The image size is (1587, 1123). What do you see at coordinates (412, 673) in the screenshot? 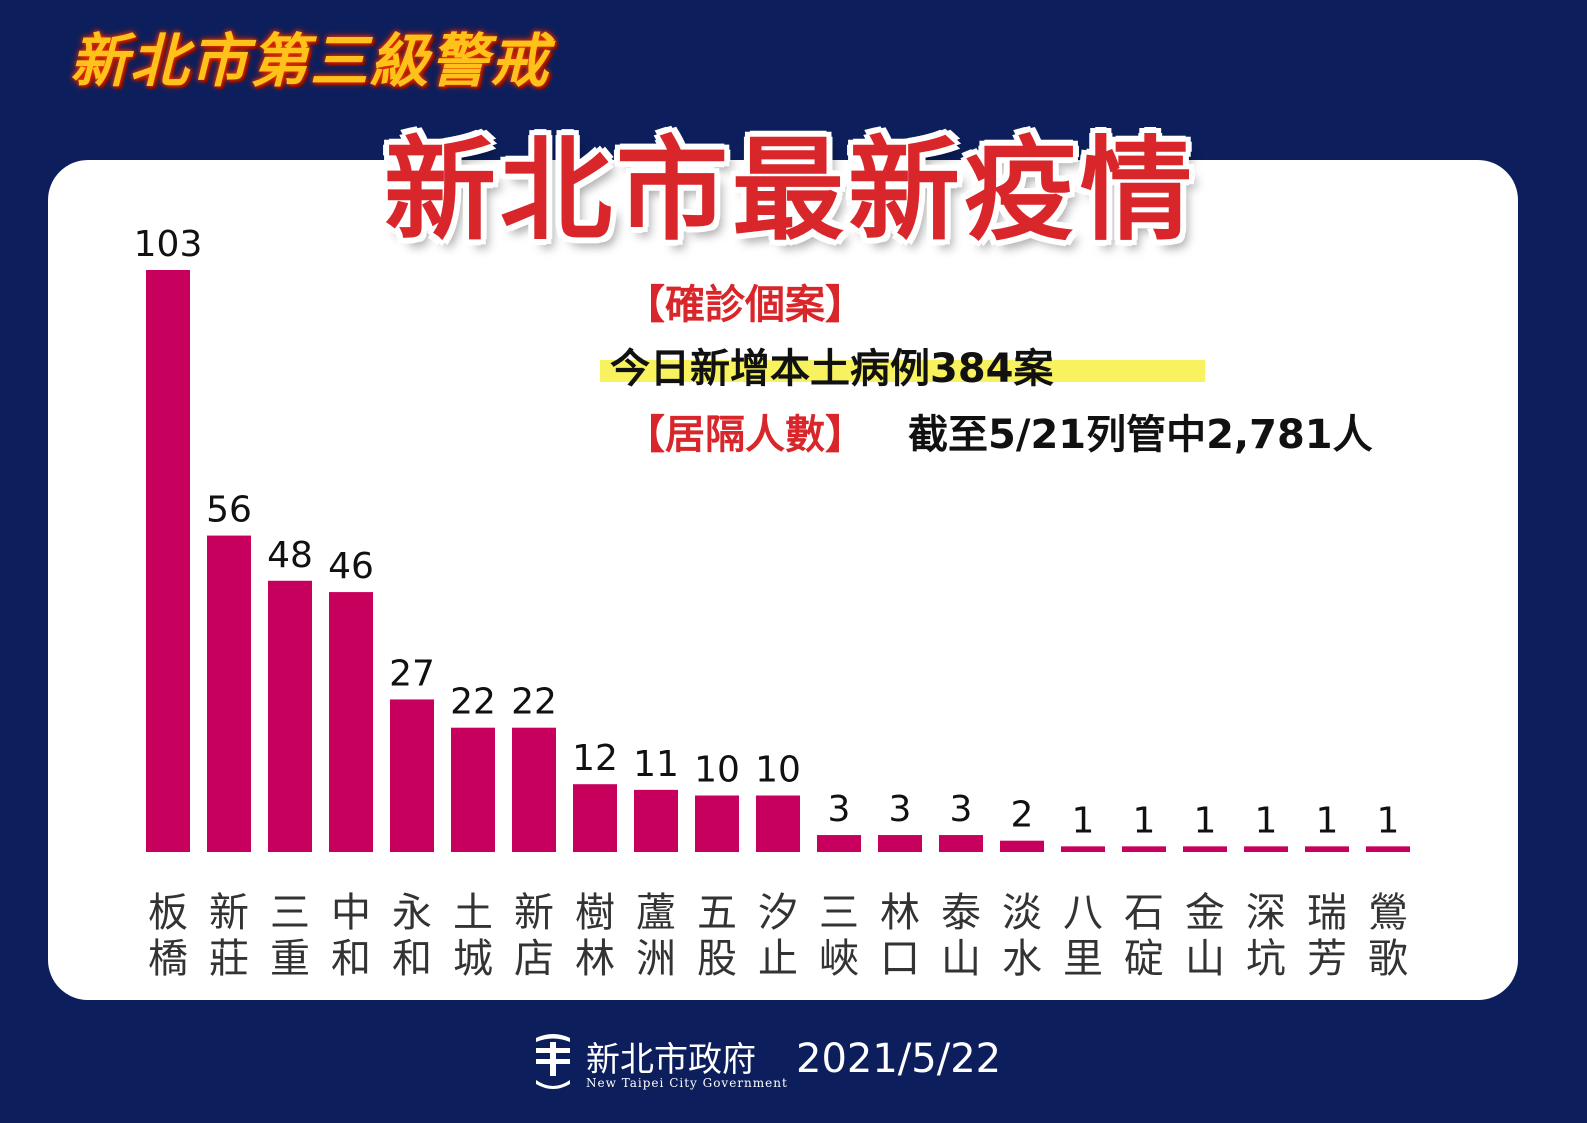
I see `bar-value-label: 27` at bounding box center [412, 673].